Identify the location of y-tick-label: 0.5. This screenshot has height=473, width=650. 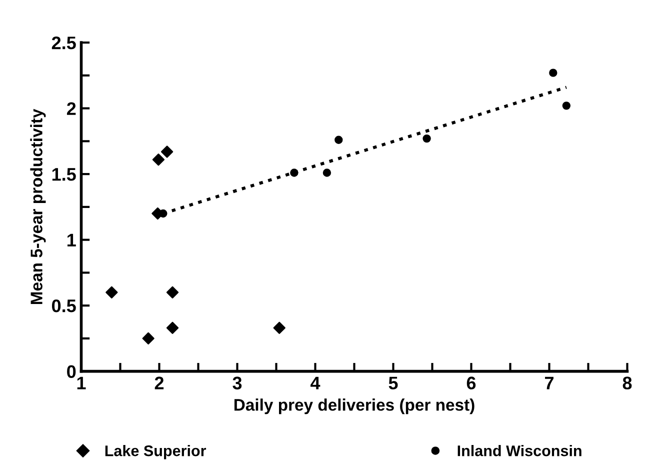
(64, 305).